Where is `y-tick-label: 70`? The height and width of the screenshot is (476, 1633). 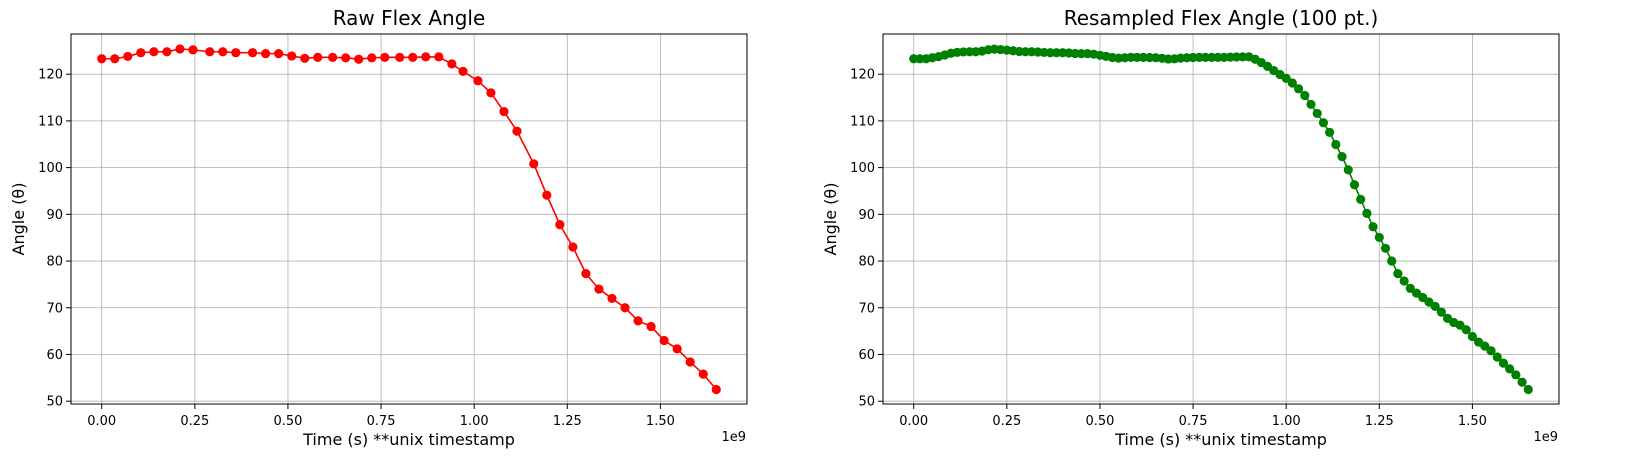
y-tick-label: 70 is located at coordinates (866, 308).